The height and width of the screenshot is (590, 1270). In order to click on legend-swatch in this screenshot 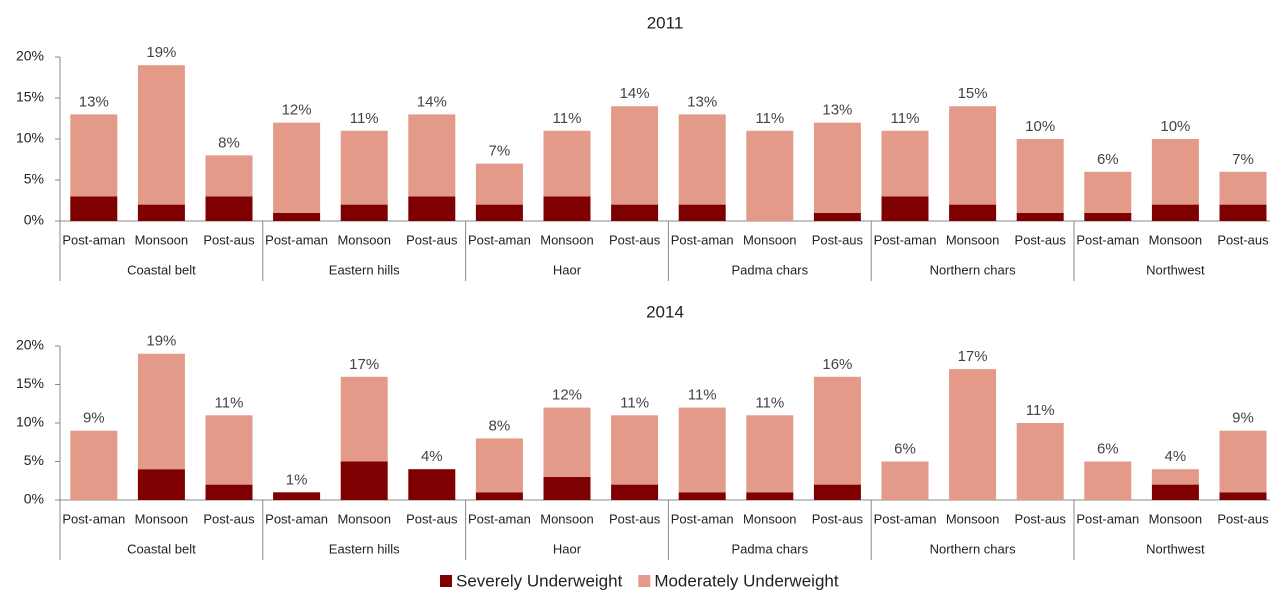, I will do `click(446, 581)`.